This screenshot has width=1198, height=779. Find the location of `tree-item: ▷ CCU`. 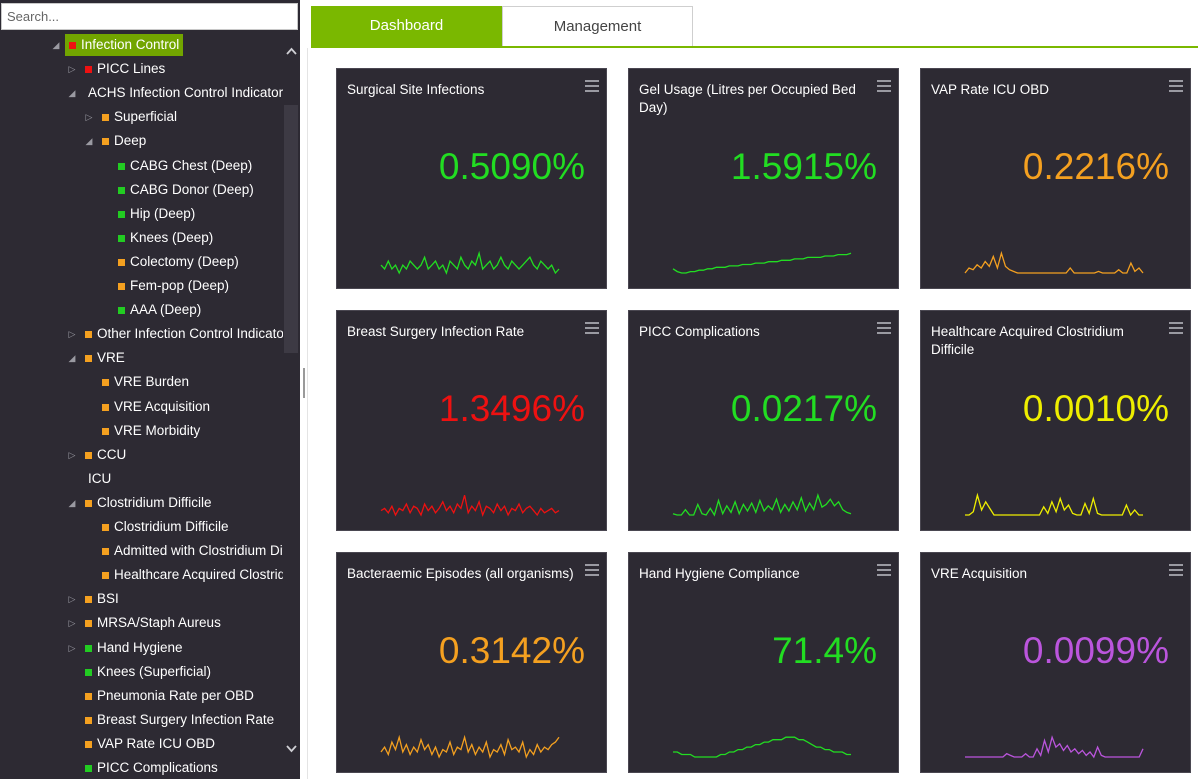

tree-item: ▷ CCU is located at coordinates (98, 455).